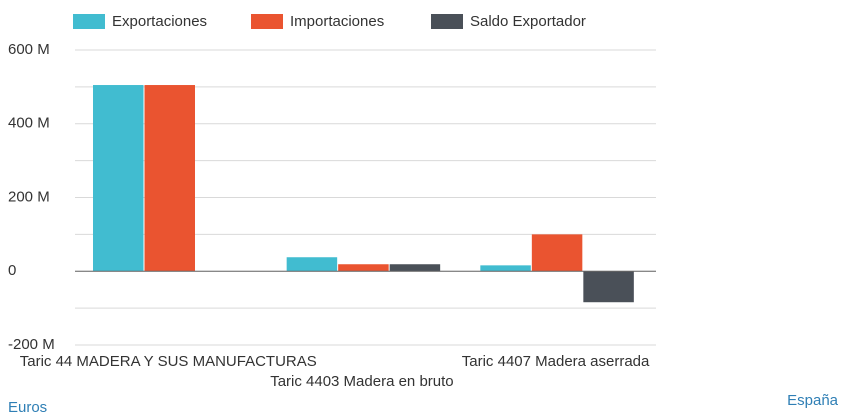  Describe the element at coordinates (29, 123) in the screenshot. I see `y-tick-label: 400 M` at that location.